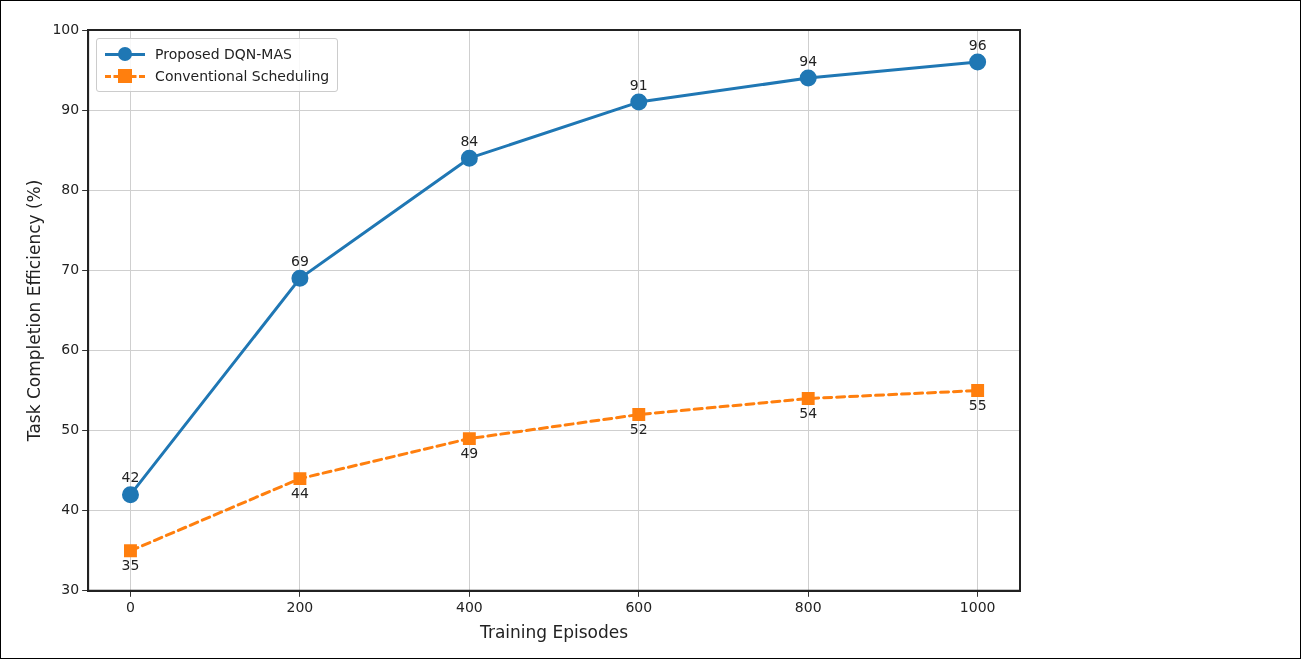 Image resolution: width=1301 pixels, height=659 pixels. Describe the element at coordinates (70, 268) in the screenshot. I see `y-tick-label: 70` at that location.